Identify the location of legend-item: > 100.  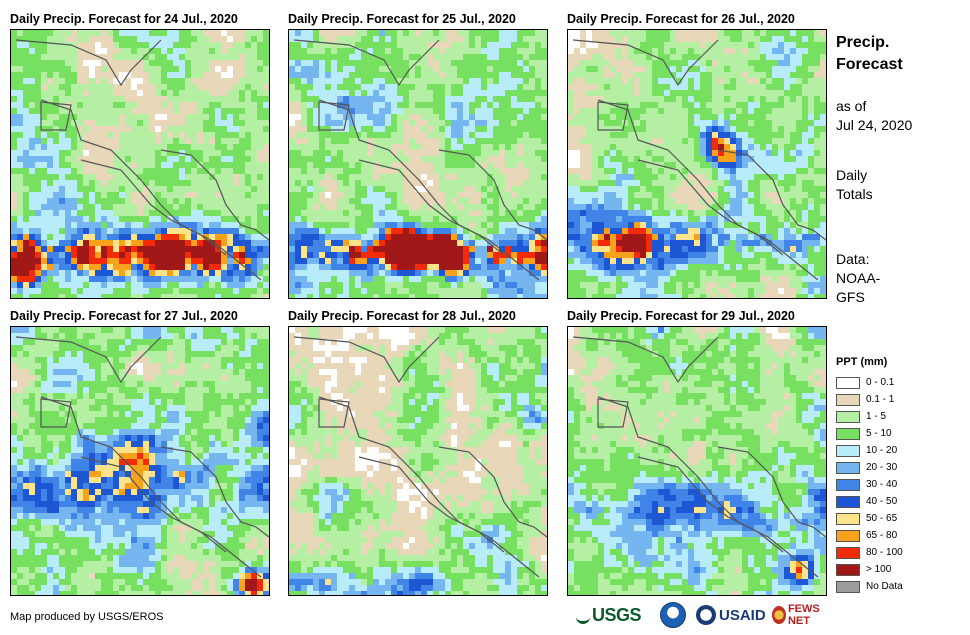
(869, 569).